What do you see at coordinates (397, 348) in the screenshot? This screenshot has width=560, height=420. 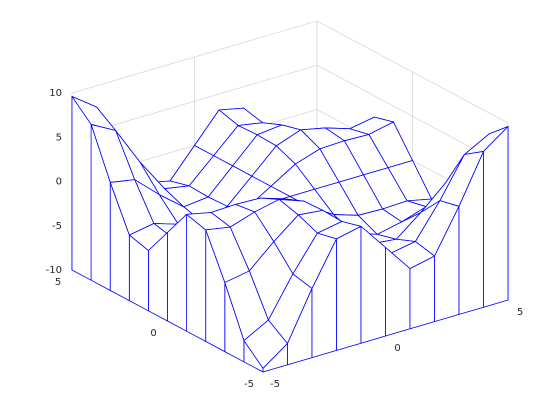 I see `x-tick-label: 0` at bounding box center [397, 348].